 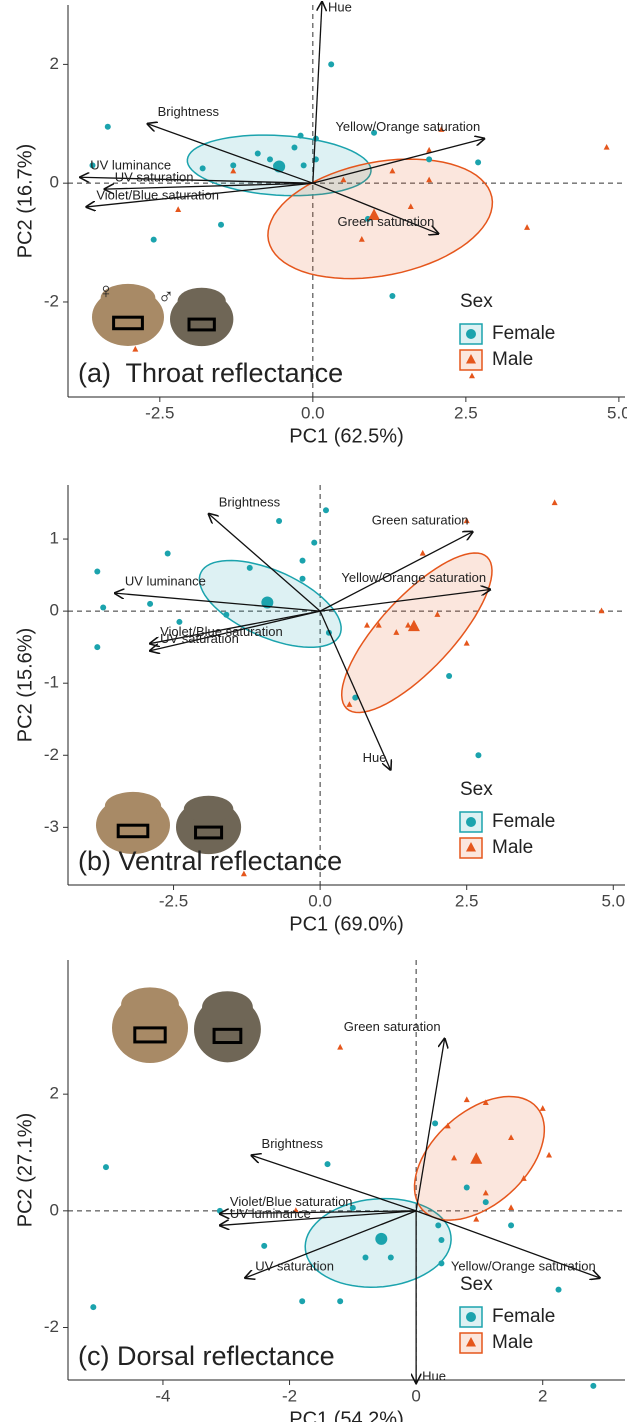 What do you see at coordinates (346, 436) in the screenshot?
I see `x-axis-label: PC1 (62.5%)` at bounding box center [346, 436].